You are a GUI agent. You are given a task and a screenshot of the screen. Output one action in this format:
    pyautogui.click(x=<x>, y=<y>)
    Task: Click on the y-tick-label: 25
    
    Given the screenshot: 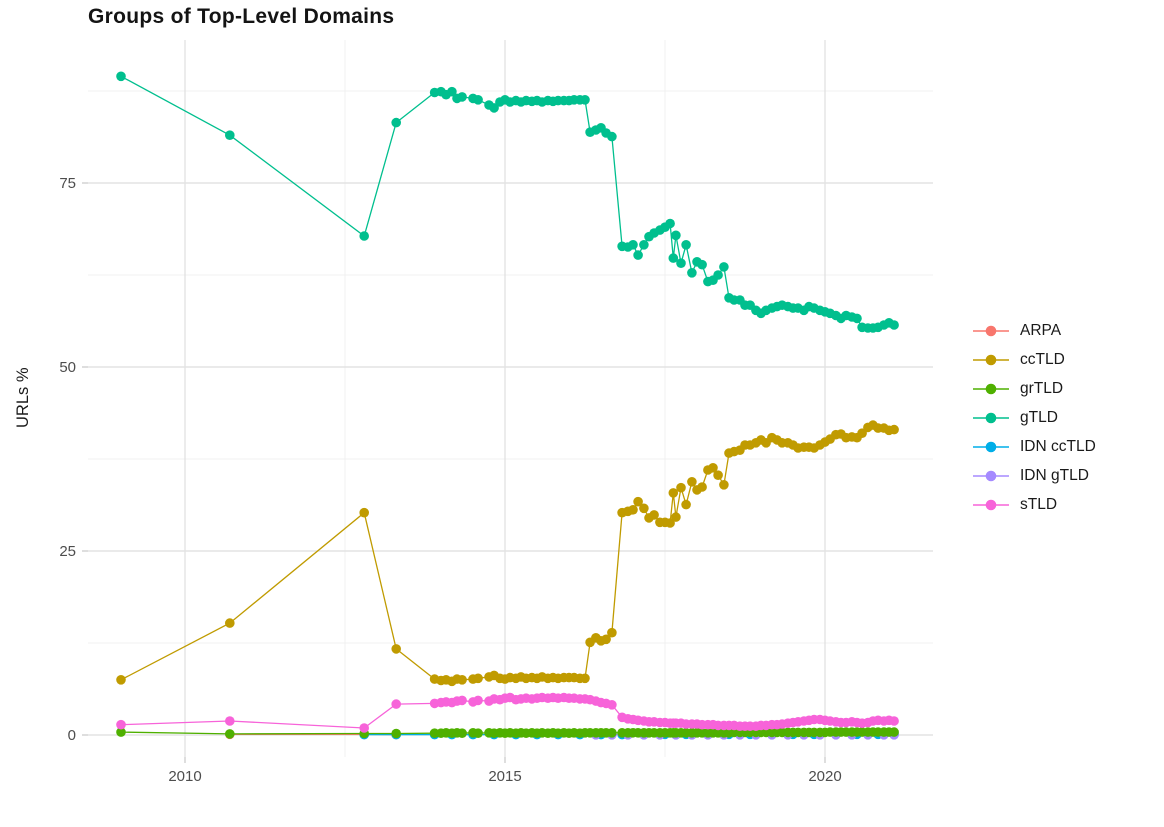 What is the action you would take?
    pyautogui.click(x=67, y=551)
    